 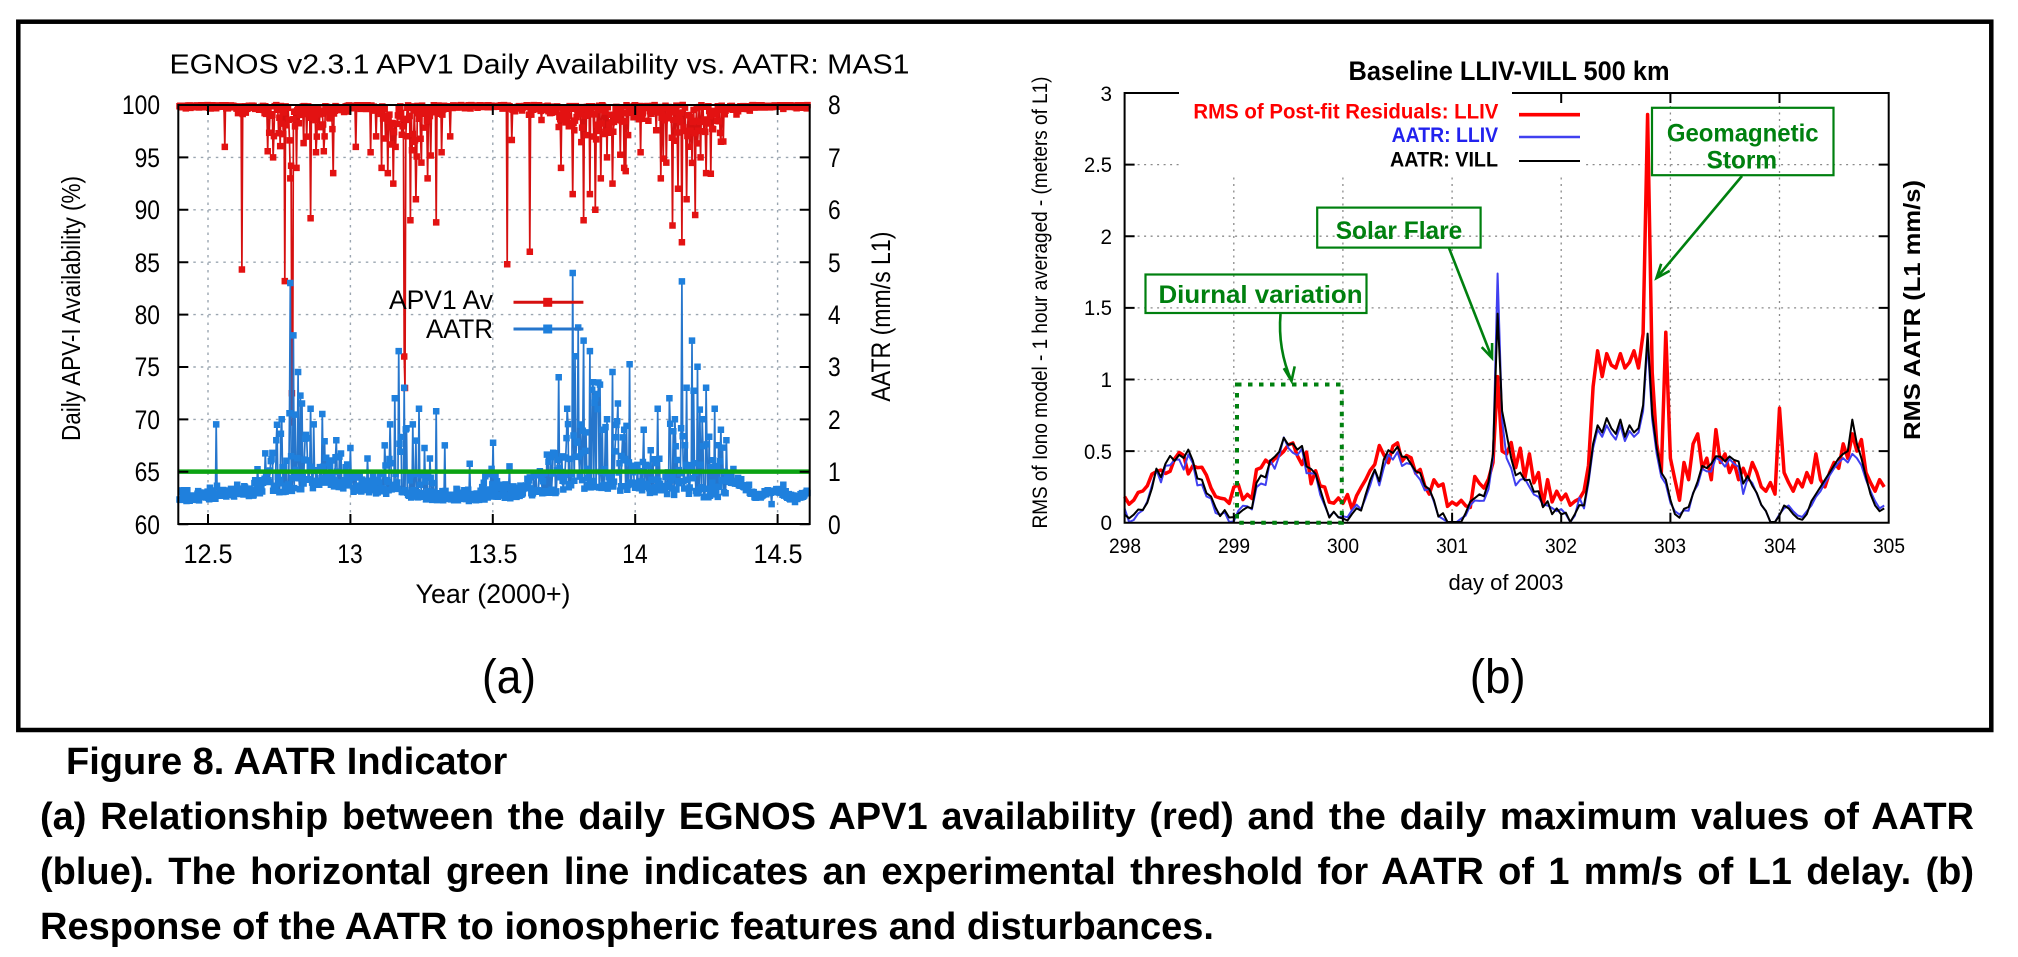 I want to click on svg-text: AATR: VILL, so click(x=1444, y=160).